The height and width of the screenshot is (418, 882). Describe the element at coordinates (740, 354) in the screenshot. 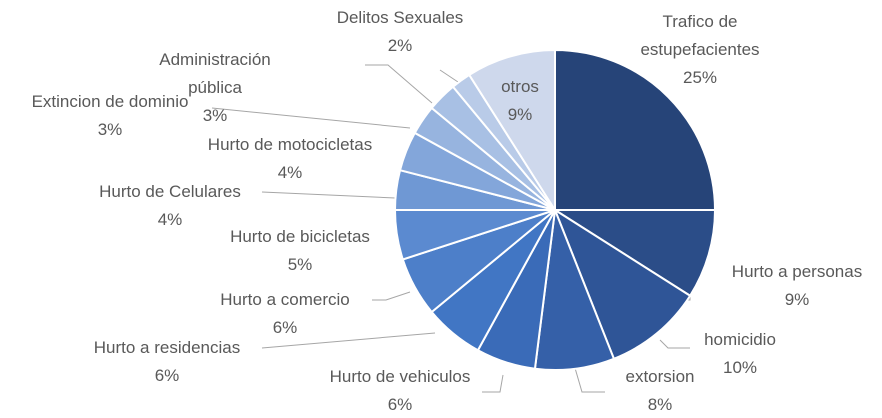

I see `slice-label: homicidio 10%` at that location.